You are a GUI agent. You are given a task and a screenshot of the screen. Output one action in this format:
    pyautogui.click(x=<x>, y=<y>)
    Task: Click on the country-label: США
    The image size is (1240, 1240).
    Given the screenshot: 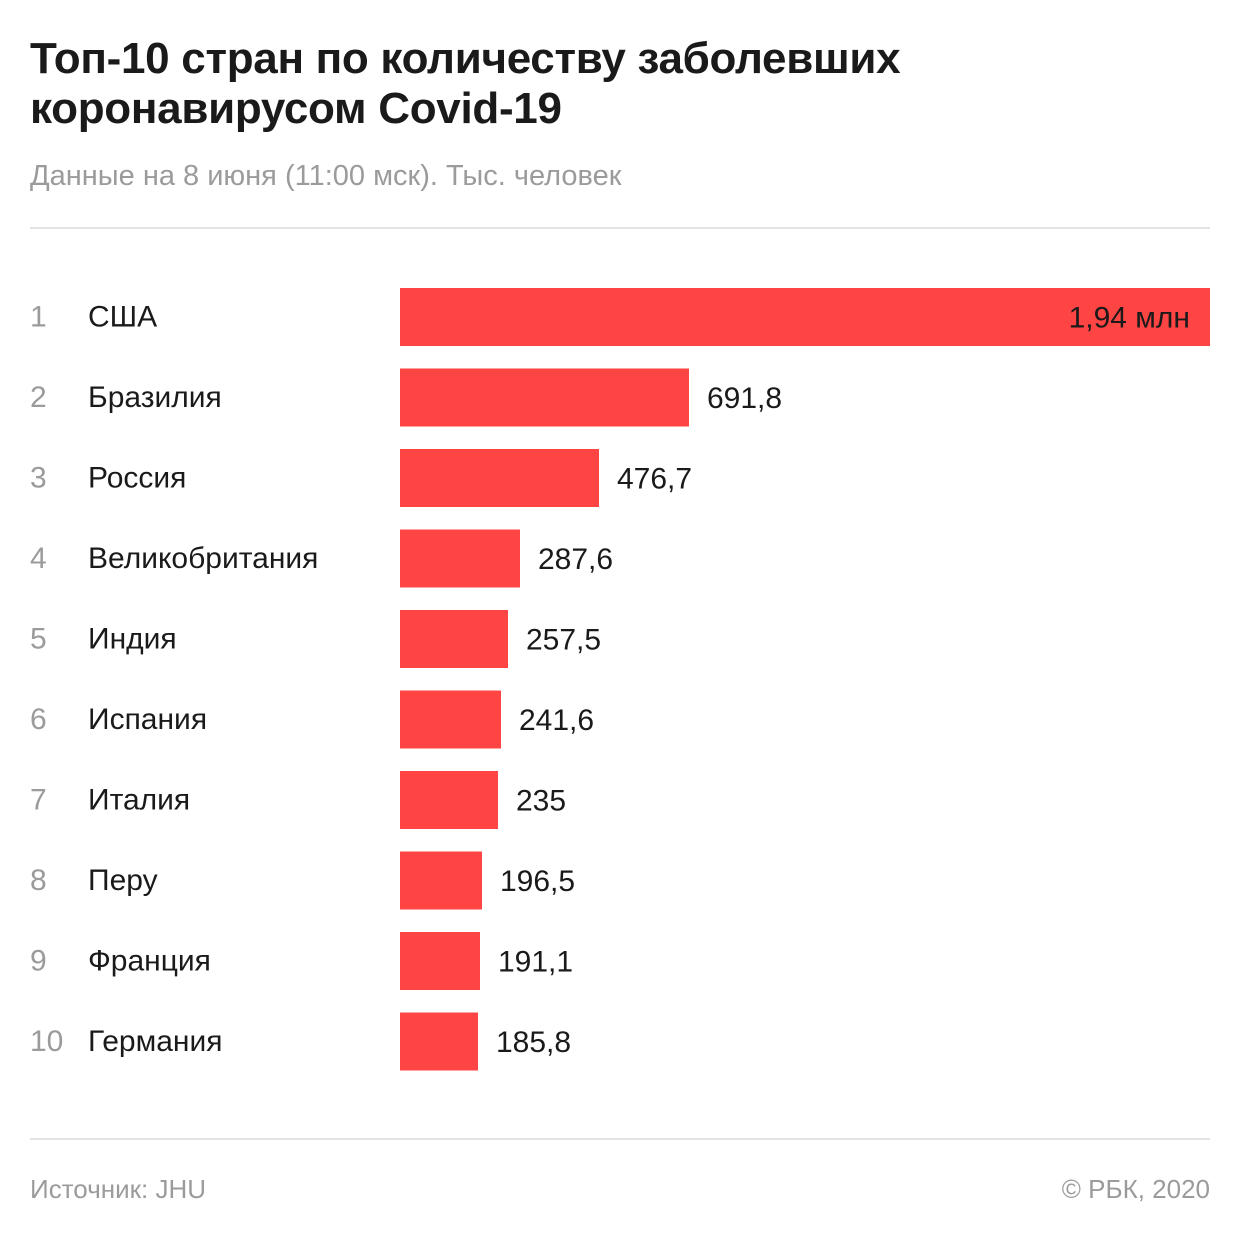 What is the action you would take?
    pyautogui.click(x=122, y=317)
    